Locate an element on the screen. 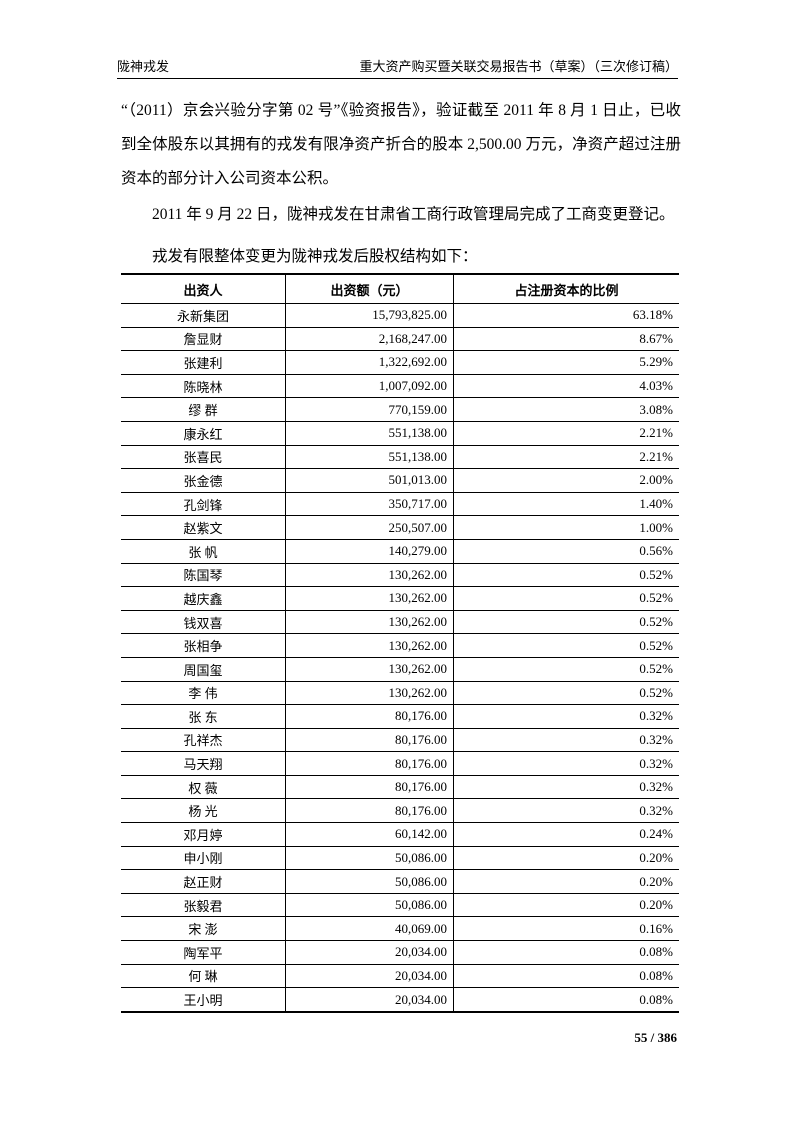  header-company: 陇神戎发 is located at coordinates (143, 66).